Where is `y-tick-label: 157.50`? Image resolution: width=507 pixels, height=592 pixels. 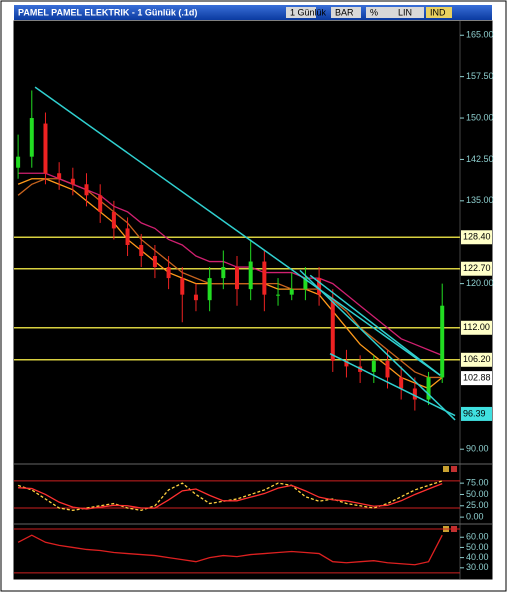 y-tick-label: 157.50 is located at coordinates (480, 76).